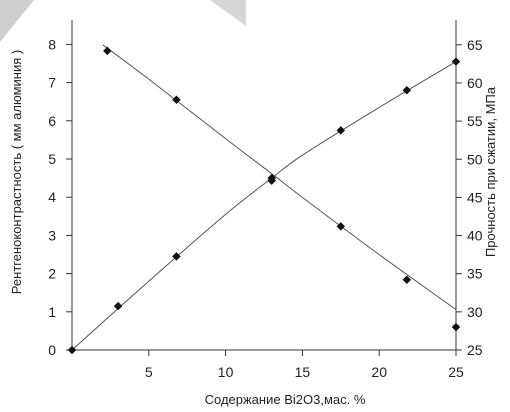  Describe the element at coordinates (228, 13) in the screenshot. I see `edge-shadow-artifact` at that location.